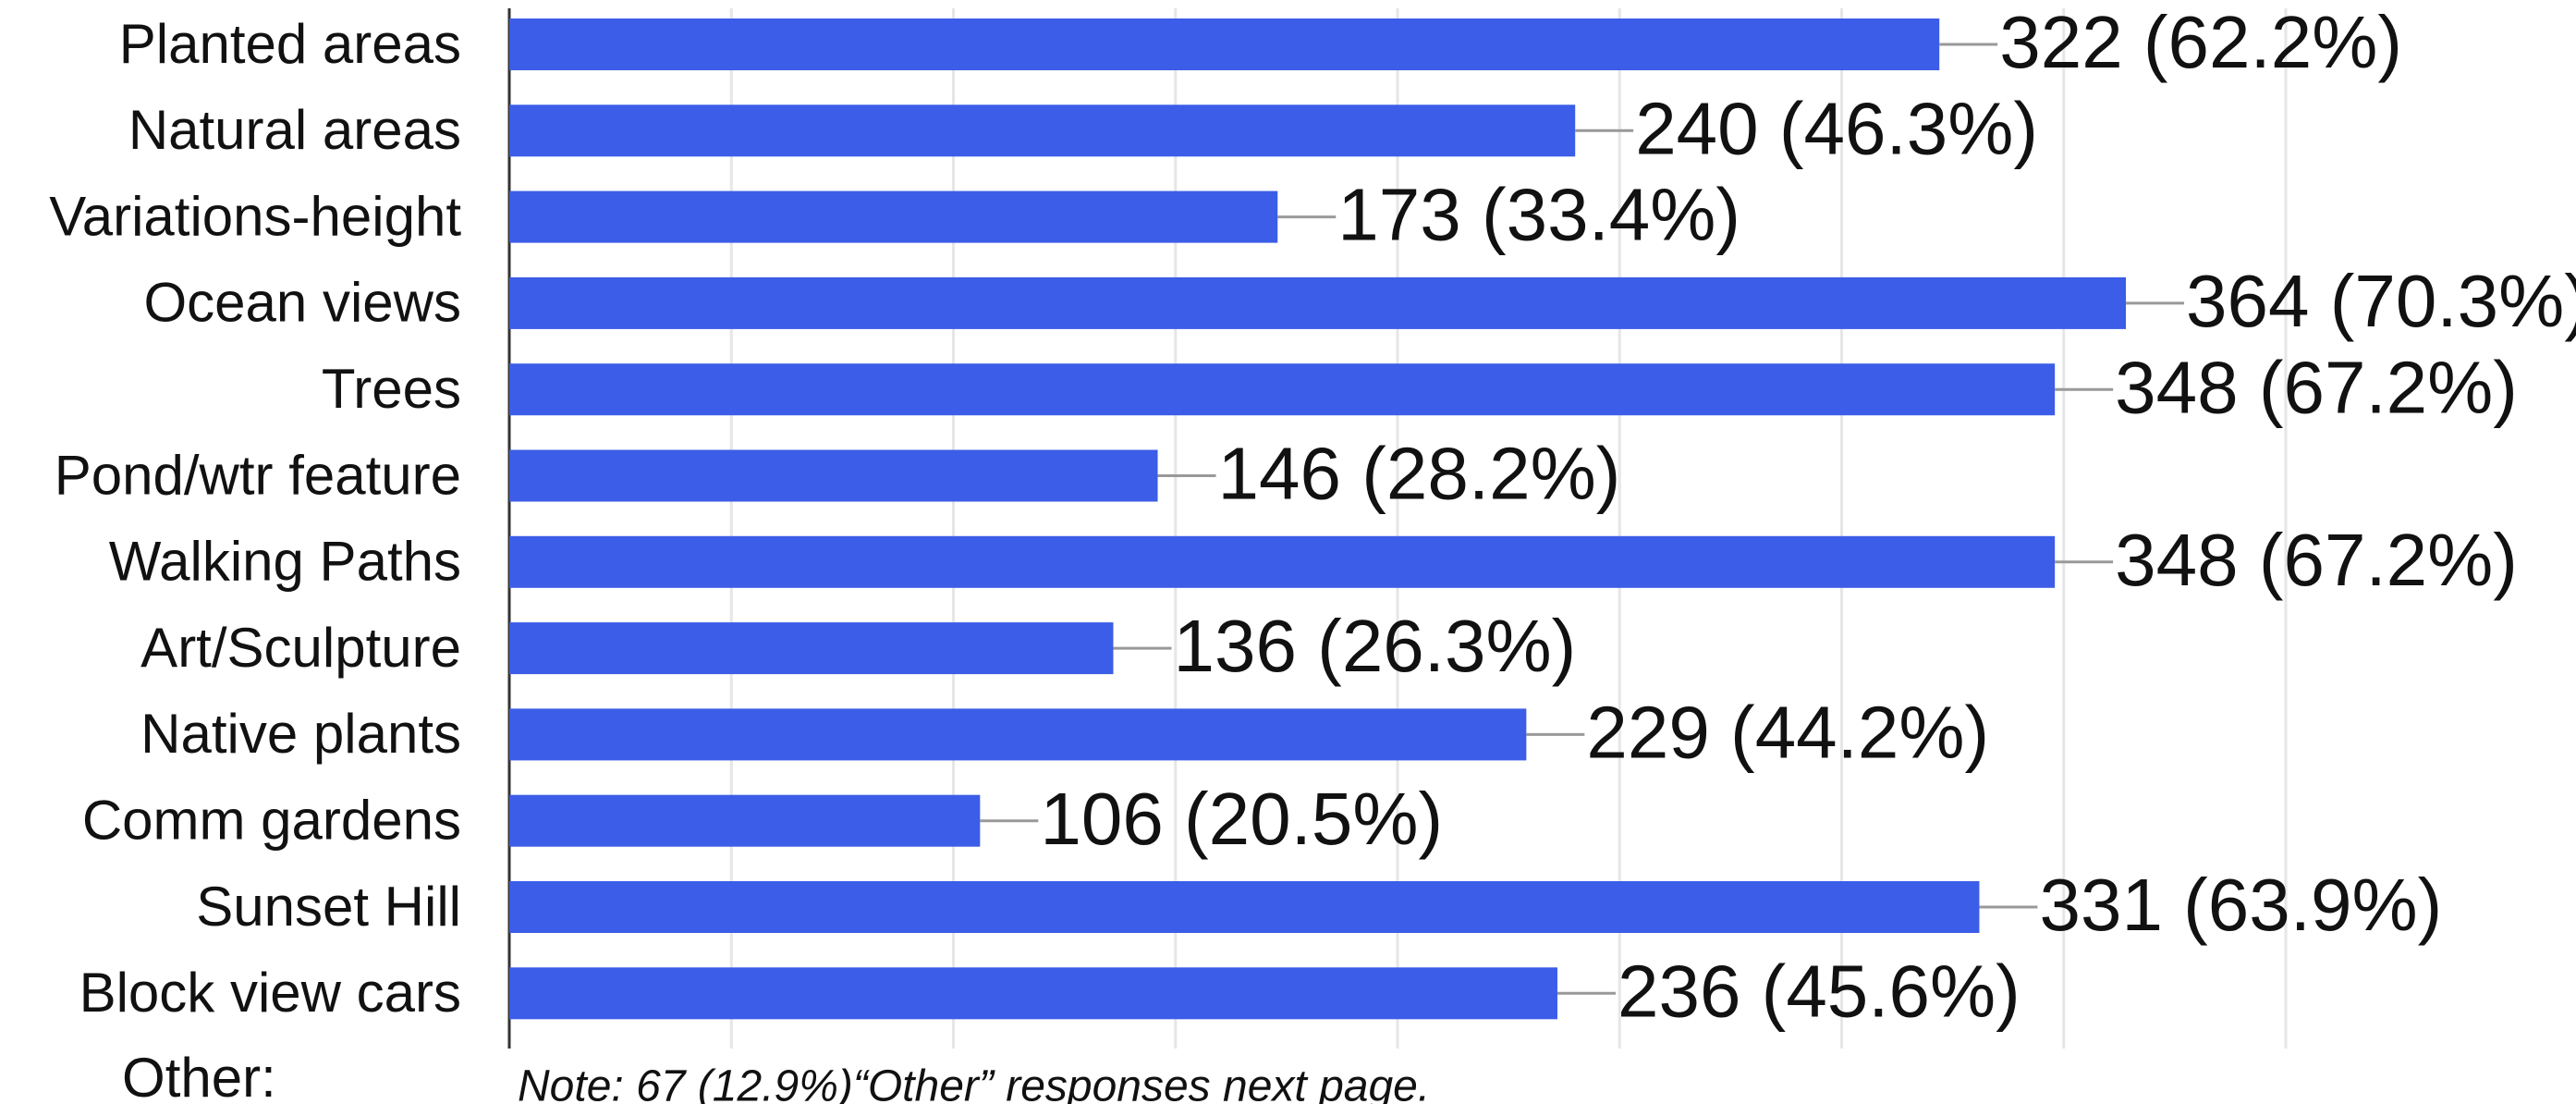 This screenshot has width=2576, height=1104. What do you see at coordinates (2200, 42) in the screenshot?
I see `value-label: 322 (62.2%)` at bounding box center [2200, 42].